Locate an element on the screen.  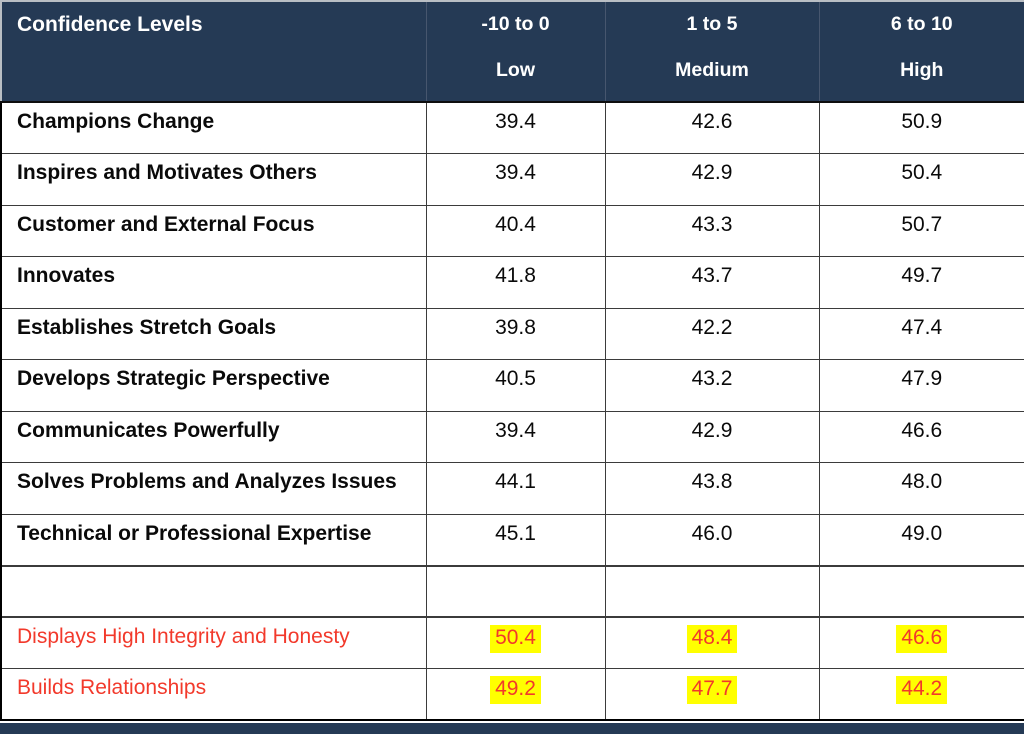
header-range-low: -10 to 0 is located at coordinates (515, 24).